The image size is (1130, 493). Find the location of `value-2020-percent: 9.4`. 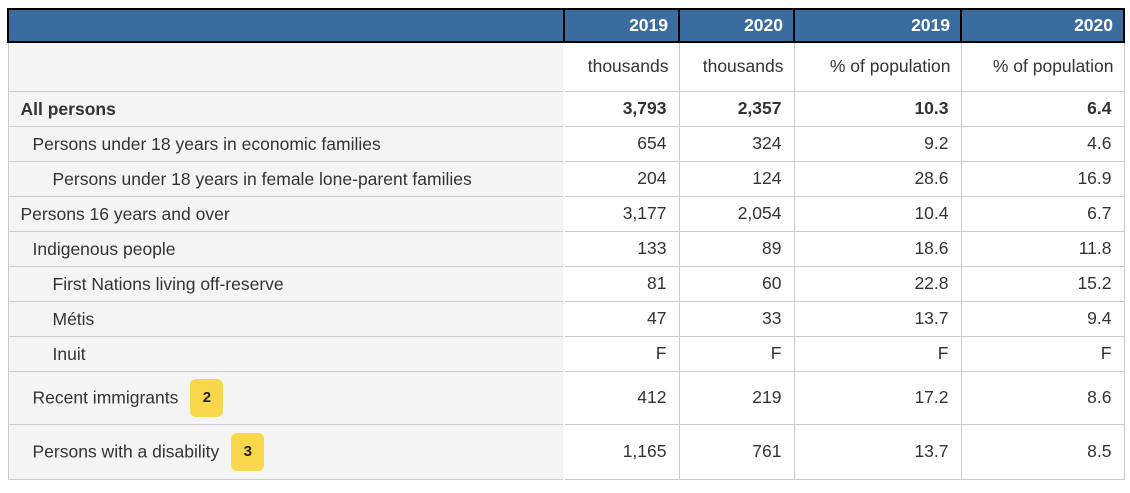

value-2020-percent: 9.4 is located at coordinates (1042, 318).